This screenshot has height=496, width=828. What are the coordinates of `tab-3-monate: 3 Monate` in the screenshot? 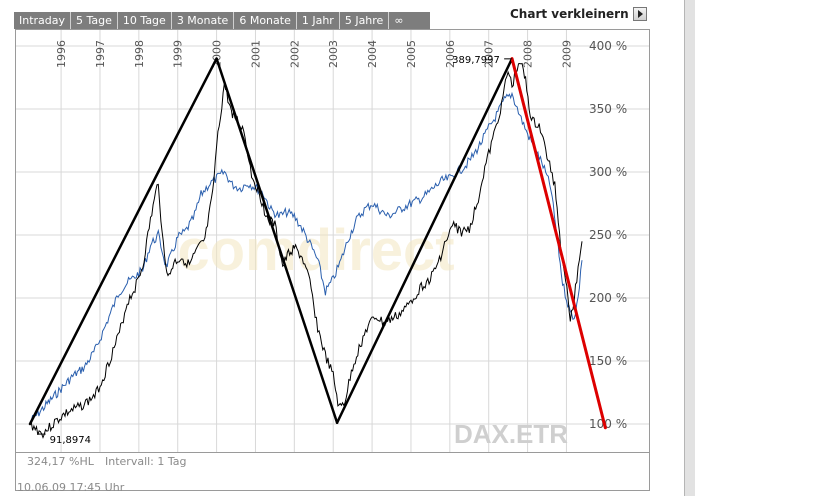 It's located at (203, 20).